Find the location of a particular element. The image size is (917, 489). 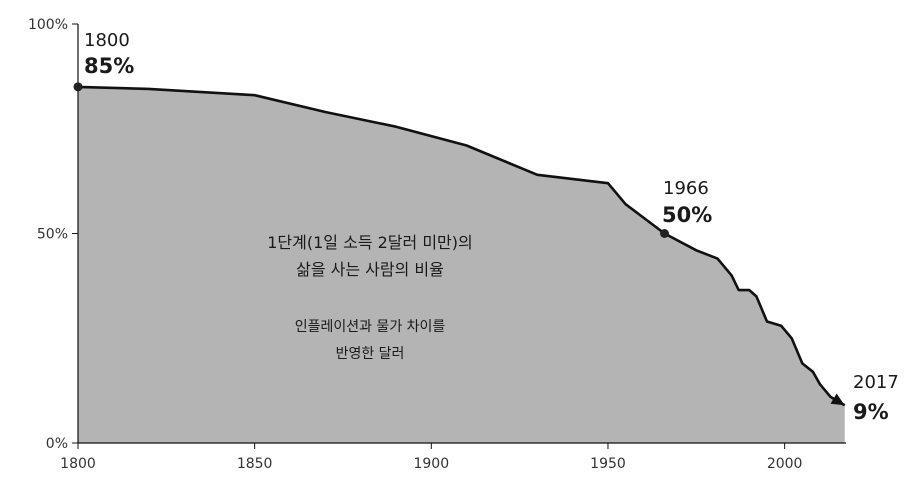

area-subtitle-line-2: 반영한 달러 is located at coordinates (370, 354).